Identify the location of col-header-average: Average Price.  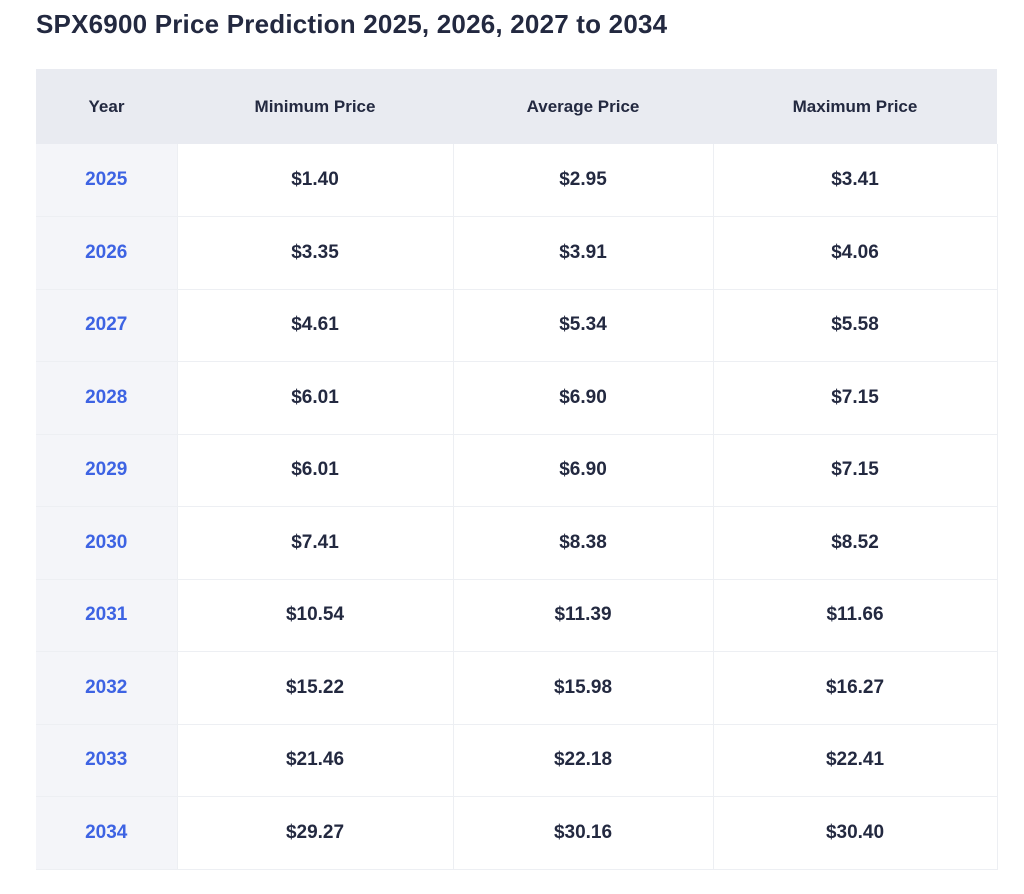
(583, 107).